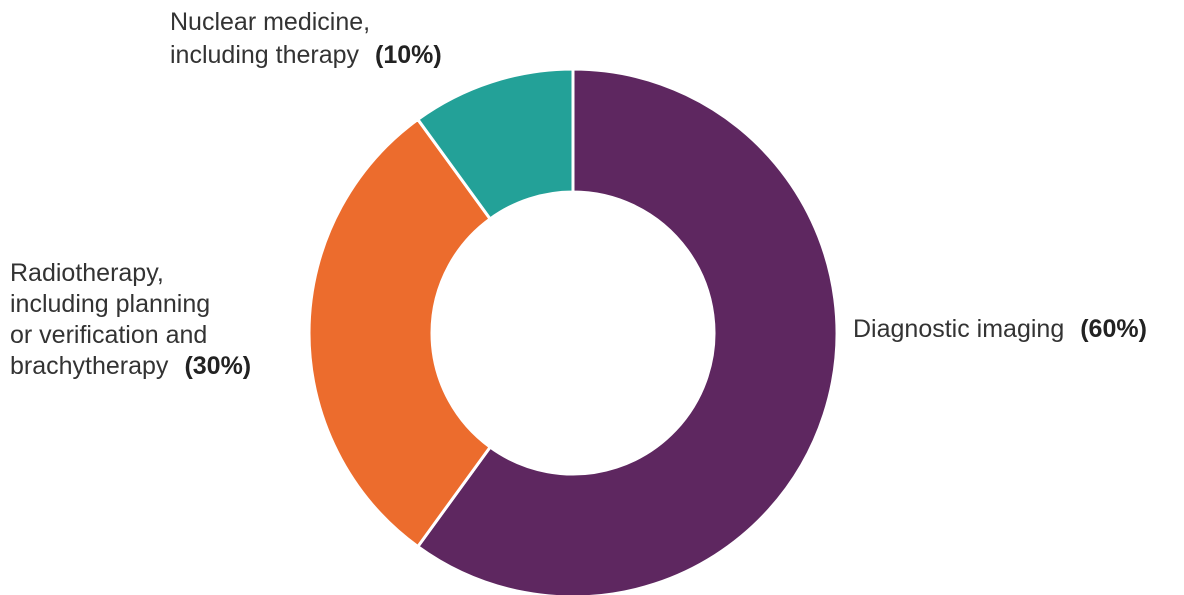  I want to click on label-nuclear-medicine-line-1: Nuclear medicine,, so click(270, 22).